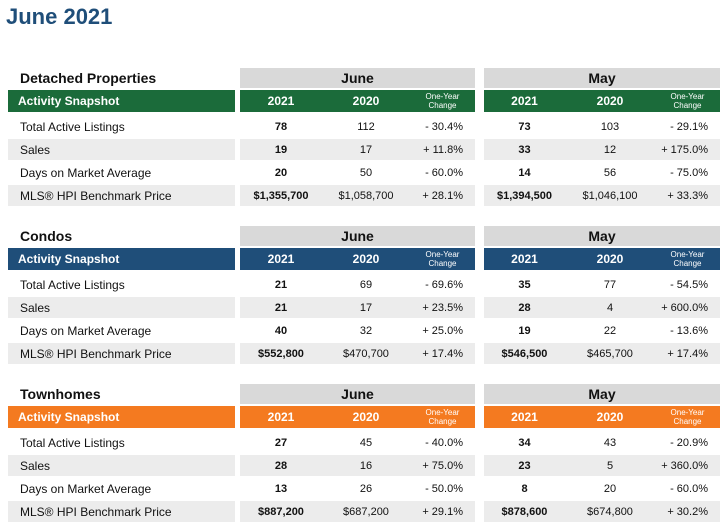 This screenshot has height=531, width=726. What do you see at coordinates (88, 78) in the screenshot?
I see `section-name: Detached Properties` at bounding box center [88, 78].